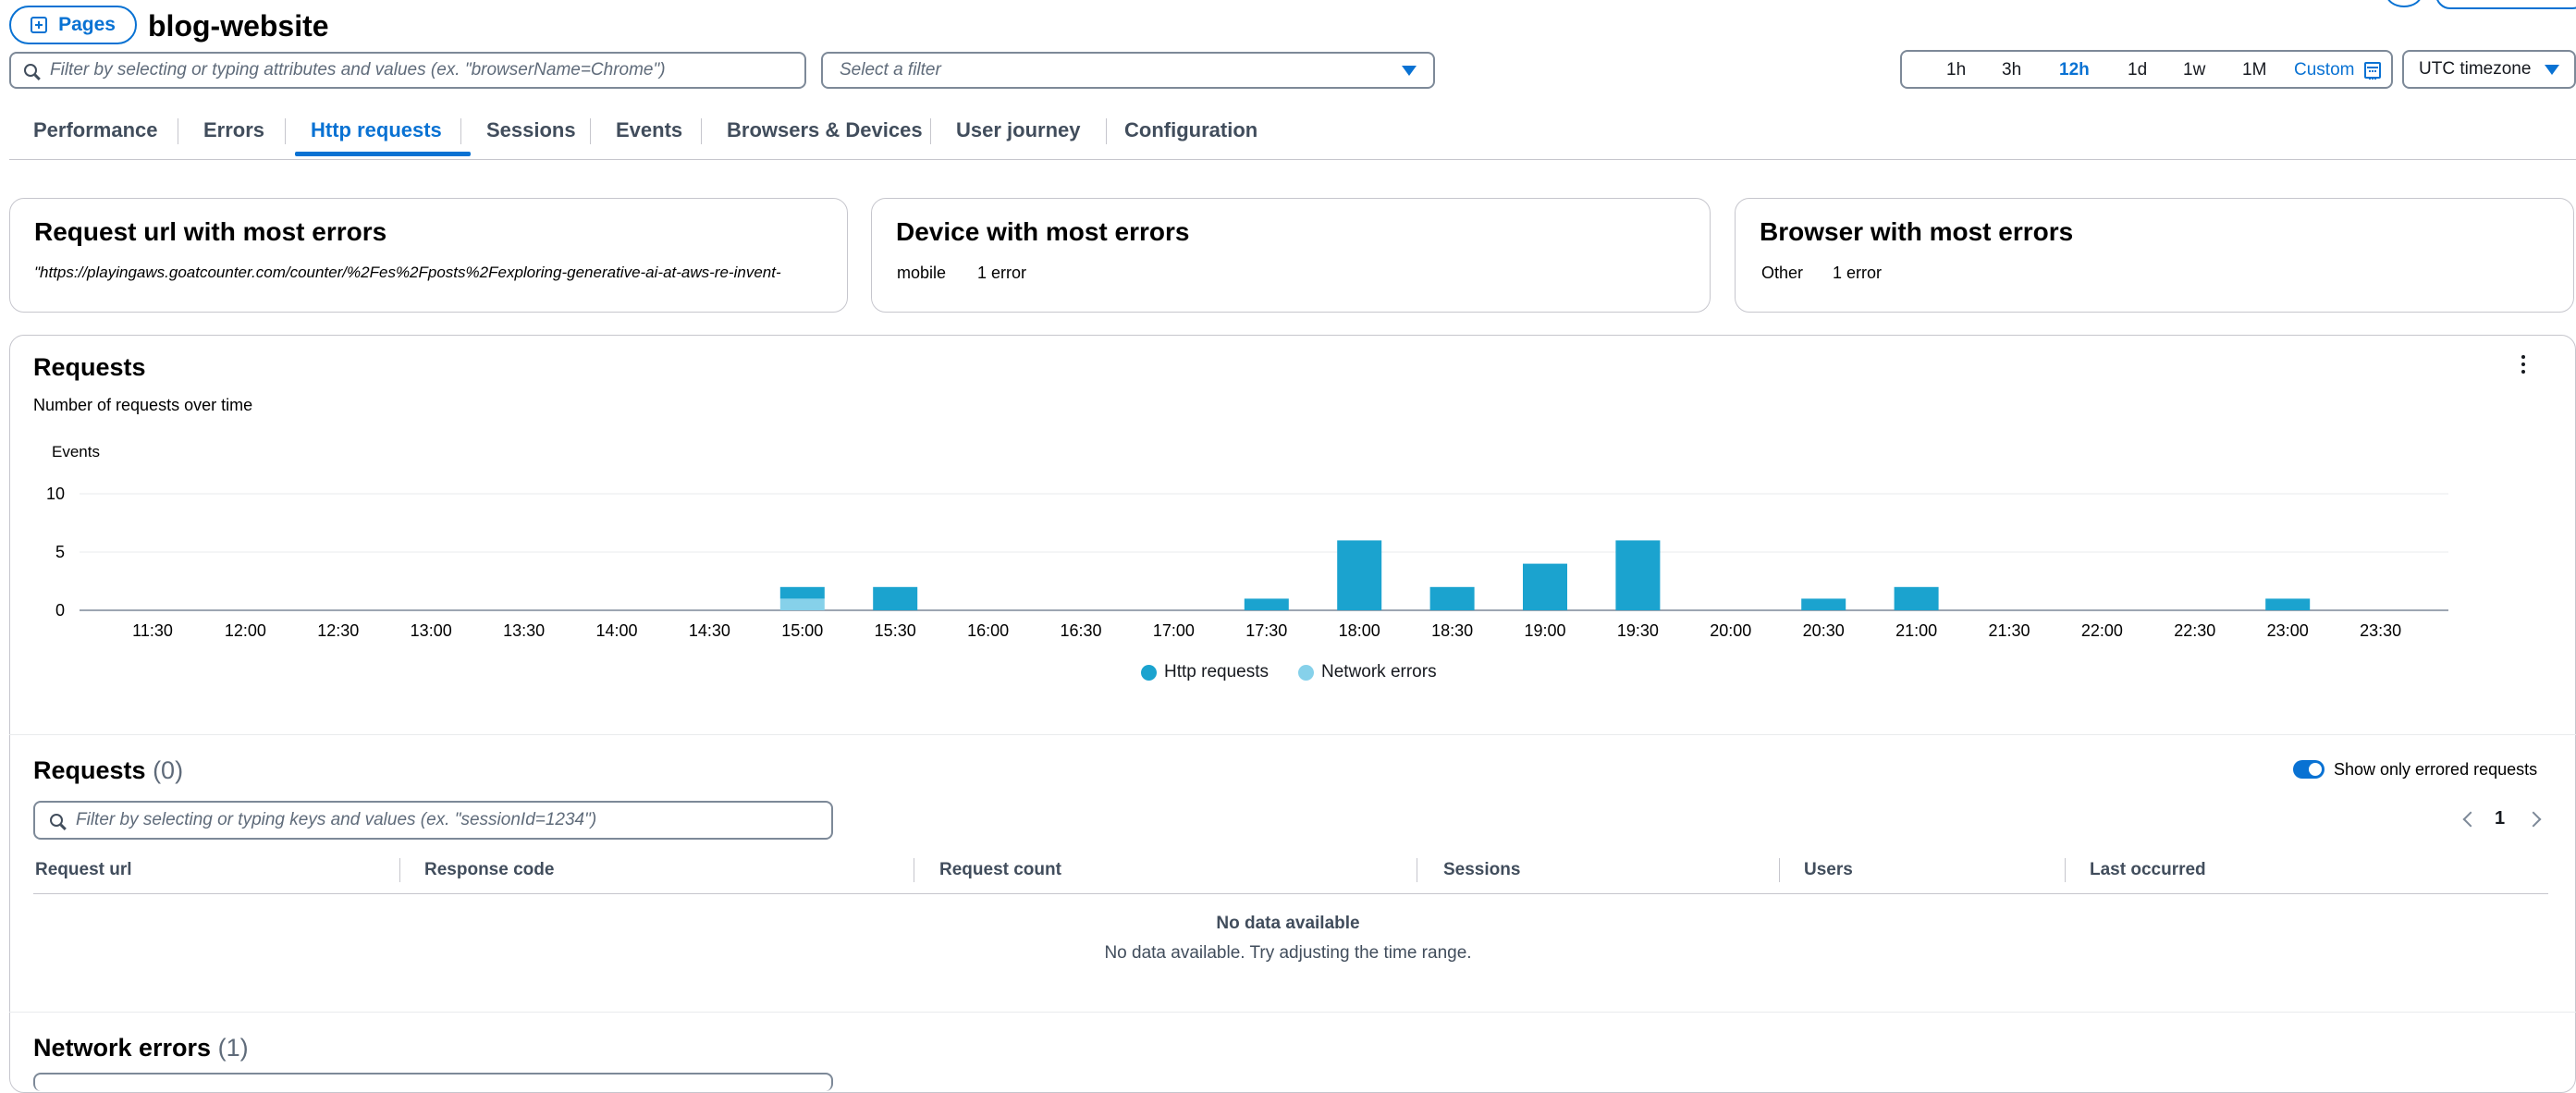  What do you see at coordinates (524, 630) in the screenshot?
I see `x-tick-label: 13:30` at bounding box center [524, 630].